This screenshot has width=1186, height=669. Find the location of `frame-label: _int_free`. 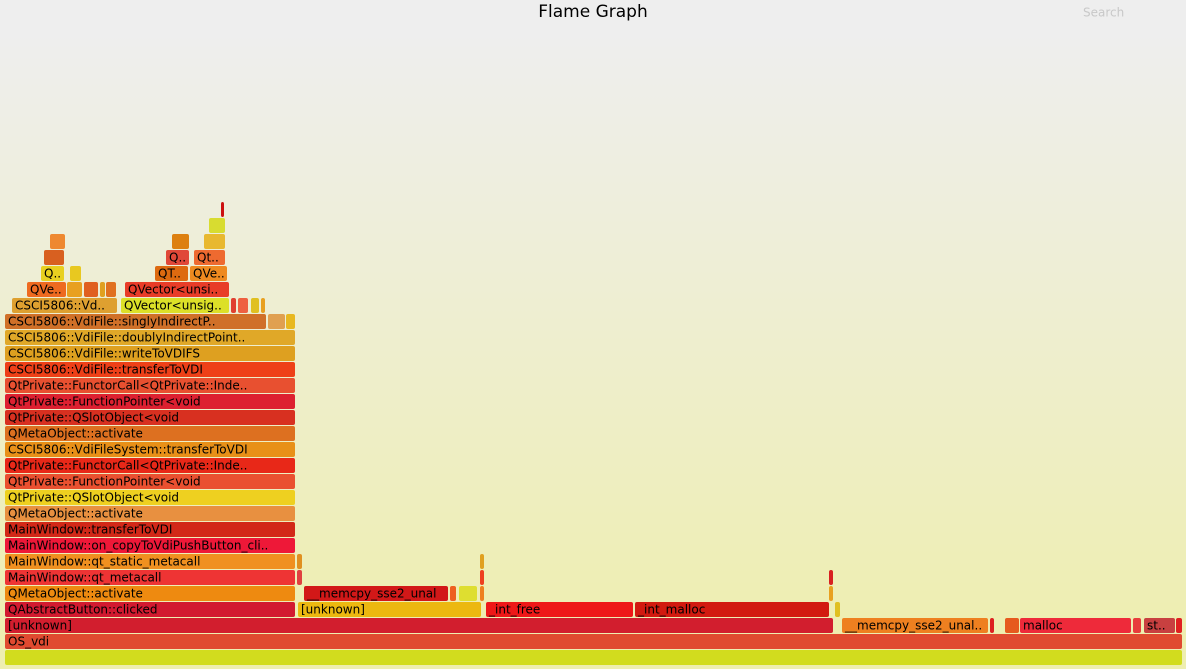

frame-label: _int_free is located at coordinates (514, 610).